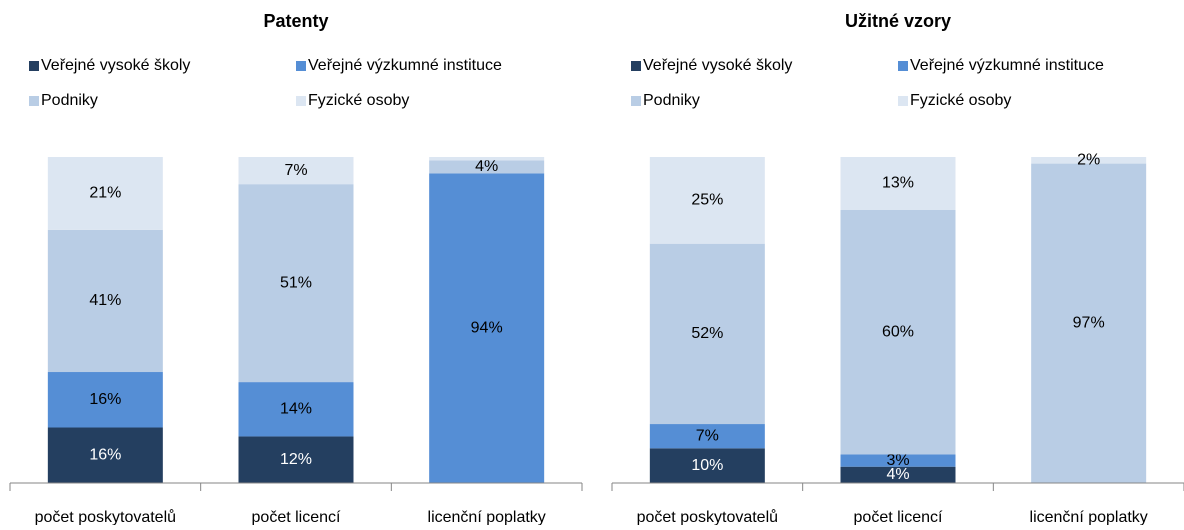  I want to click on data-label: 94%, so click(487, 327).